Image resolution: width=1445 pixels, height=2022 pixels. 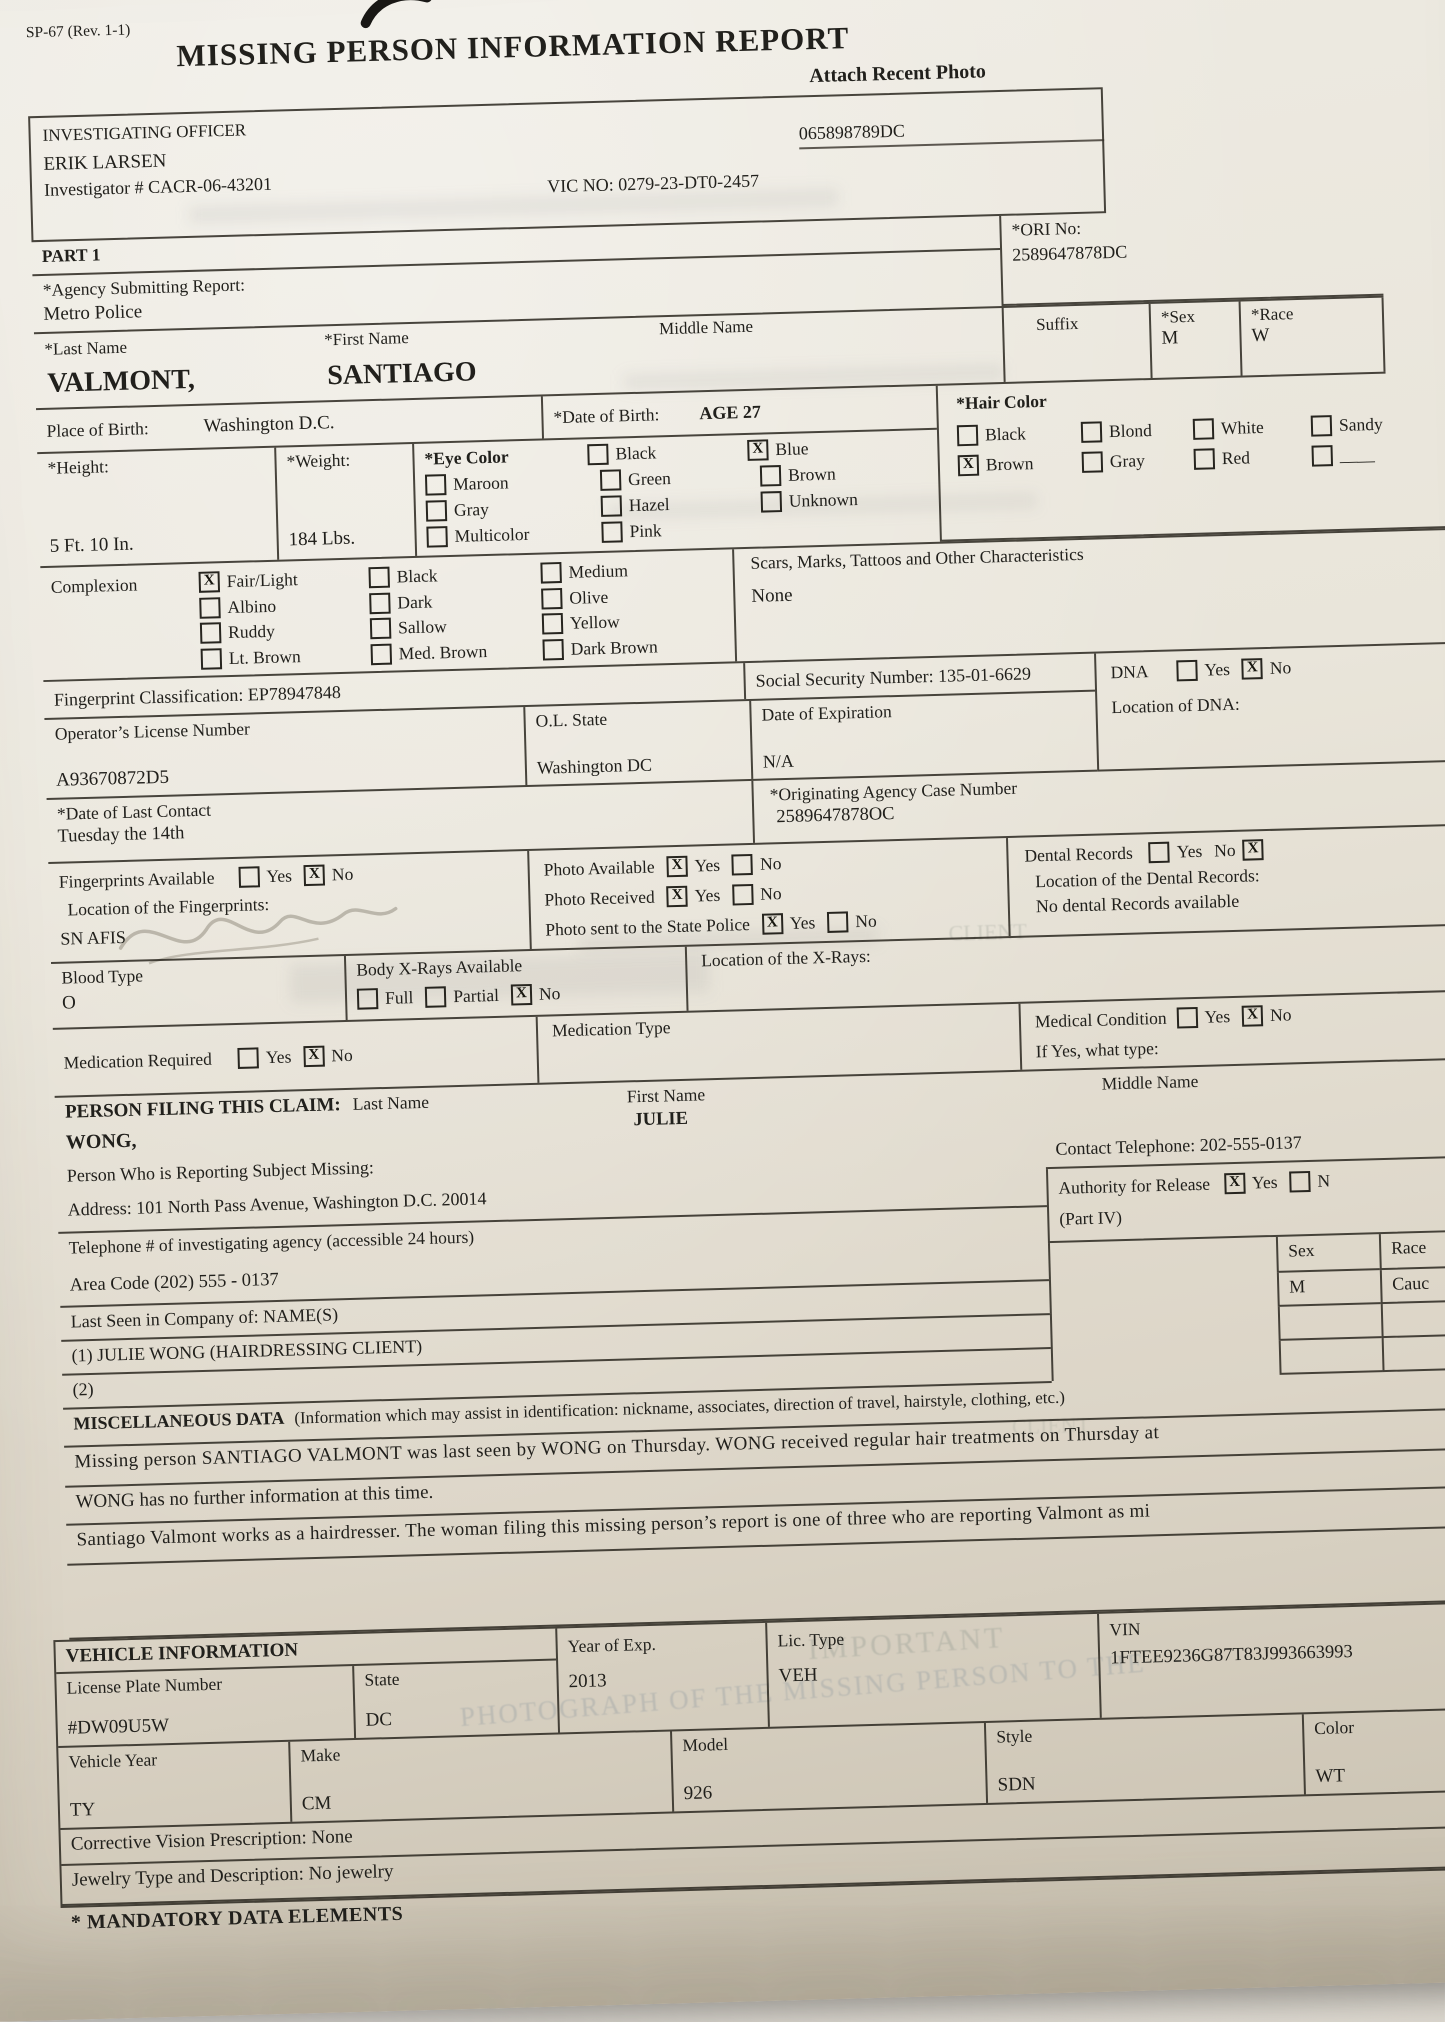 I want to click on ol-number-cell: Operator’s License Number A93670872D5, so click(x=152, y=754).